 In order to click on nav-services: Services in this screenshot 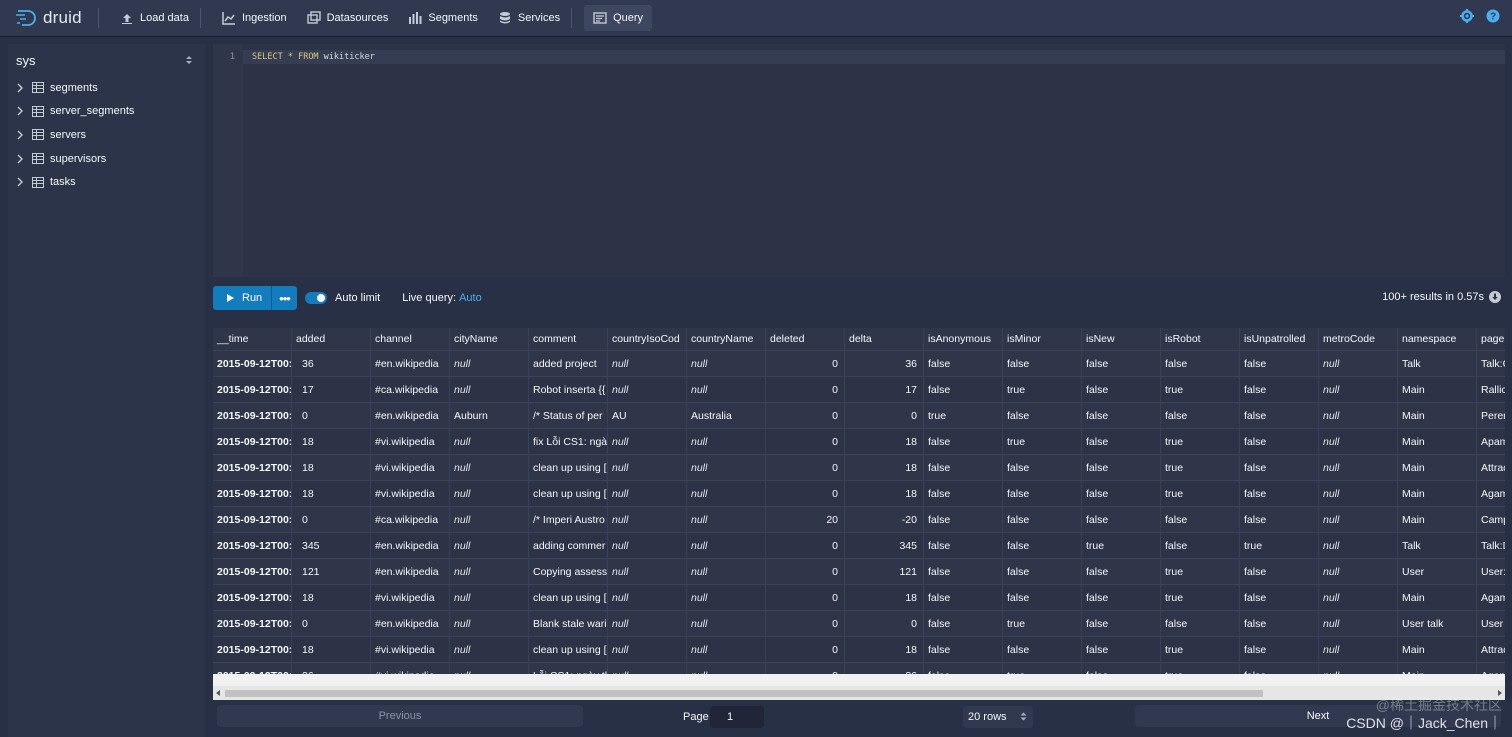, I will do `click(529, 18)`.